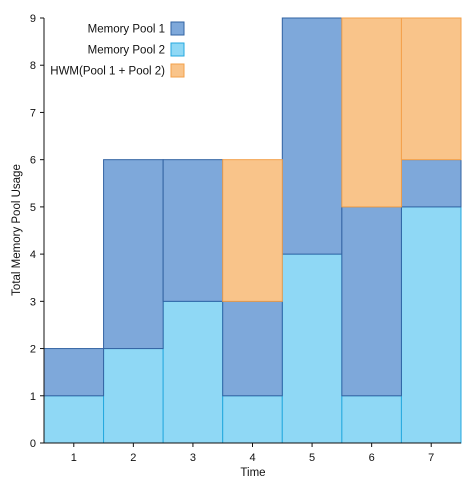  What do you see at coordinates (193, 458) in the screenshot?
I see `x-tick-label-3: 3` at bounding box center [193, 458].